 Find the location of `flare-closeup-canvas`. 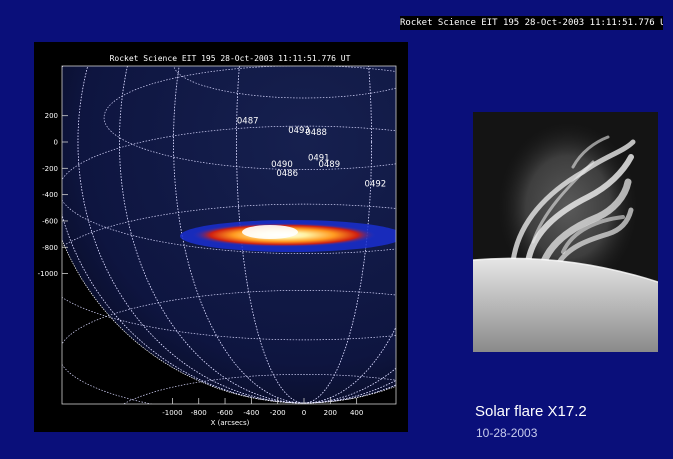

flare-closeup-canvas is located at coordinates (565, 232).